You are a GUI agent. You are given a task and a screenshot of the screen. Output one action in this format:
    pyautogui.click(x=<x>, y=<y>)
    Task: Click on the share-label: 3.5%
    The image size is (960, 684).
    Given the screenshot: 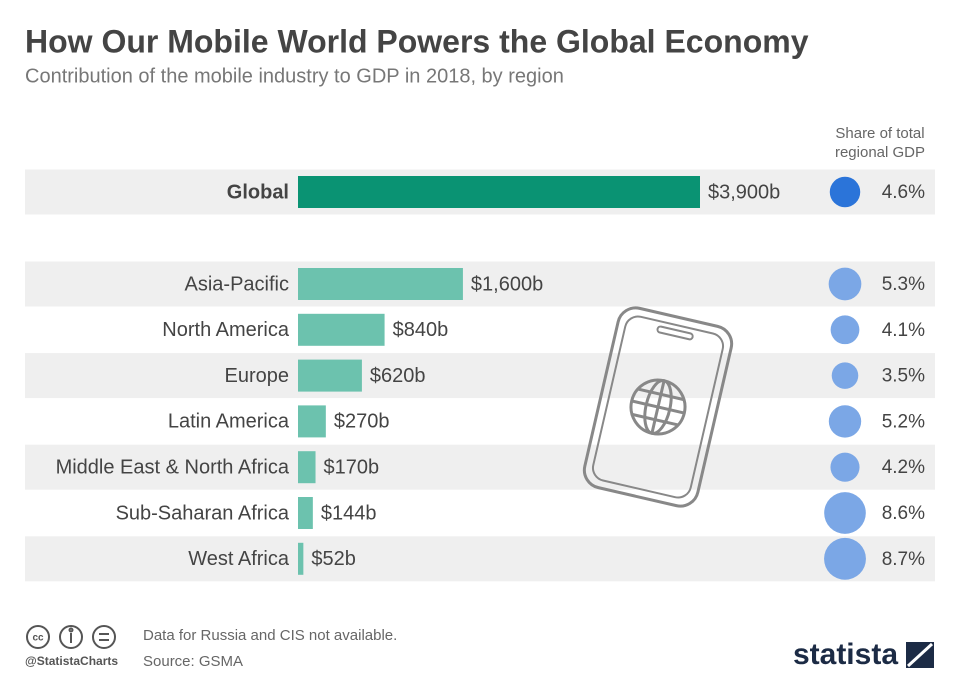 What is the action you would take?
    pyautogui.click(x=903, y=376)
    